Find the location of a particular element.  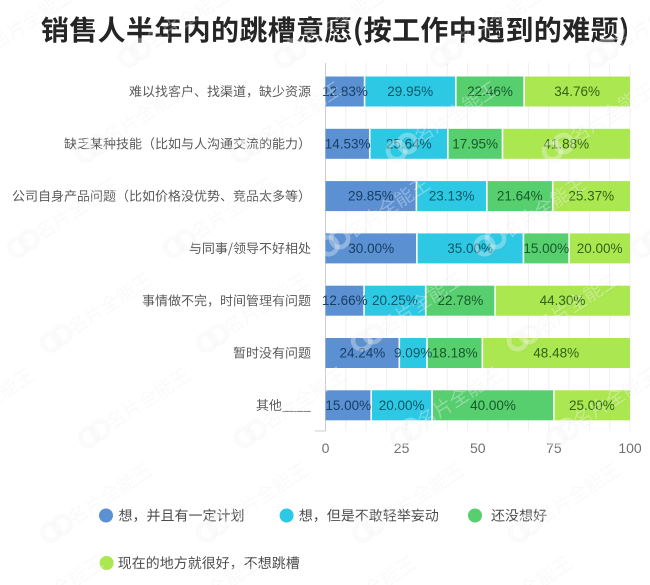

svg-text: 40.00% is located at coordinates (493, 405).